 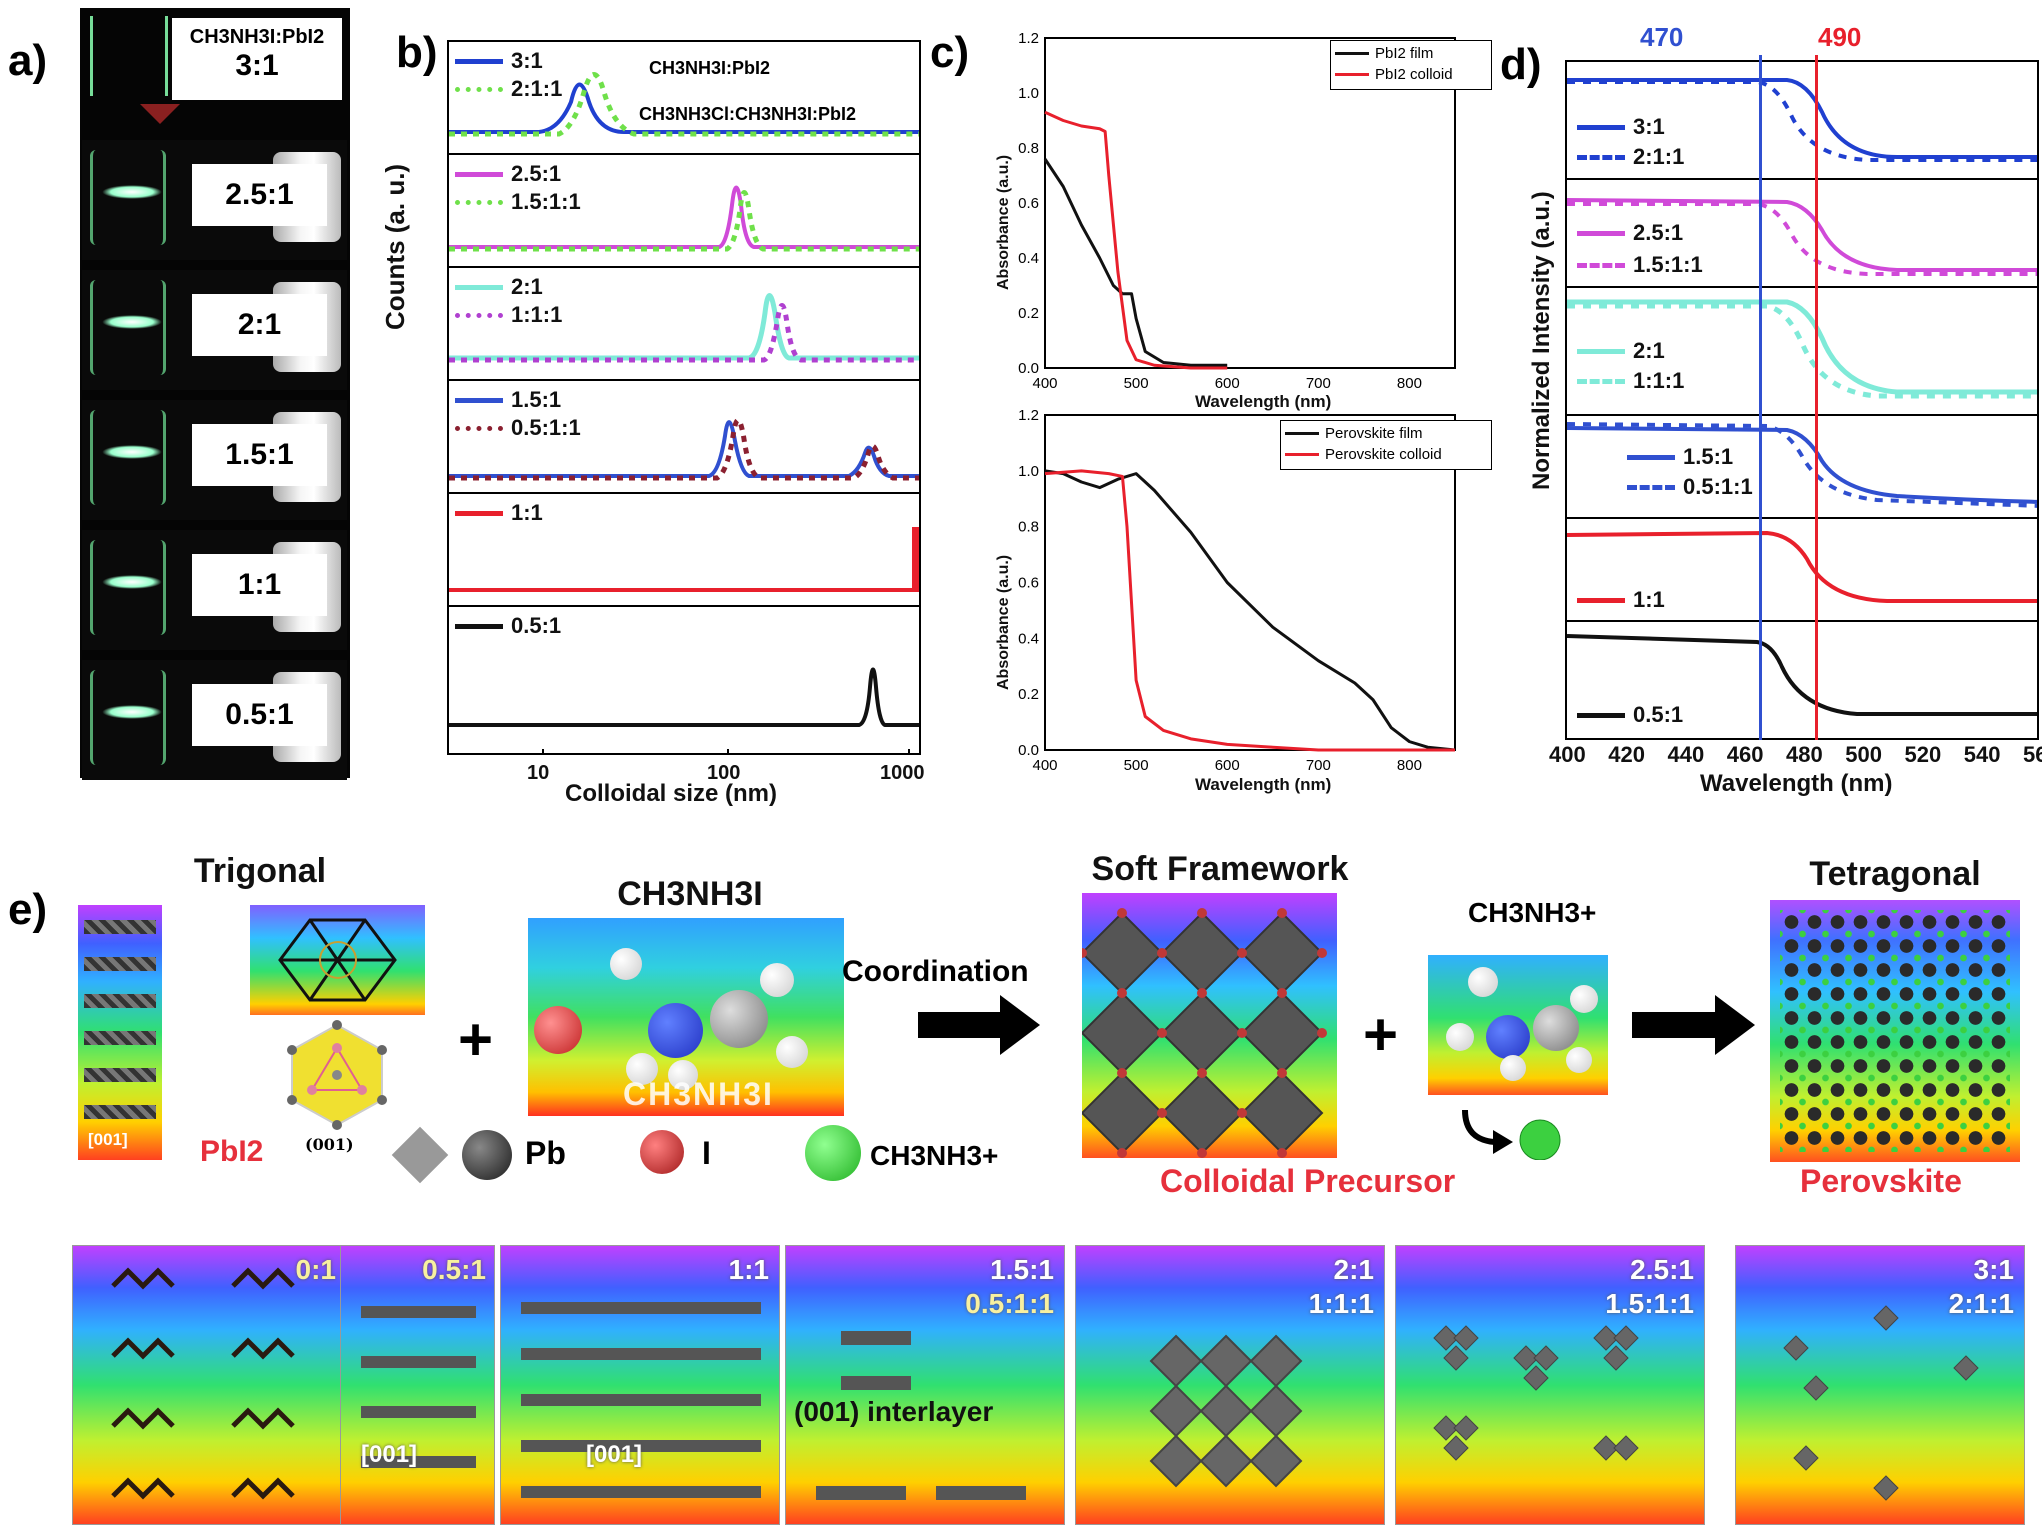 What do you see at coordinates (739, 1019) in the screenshot?
I see `e-carbon-atom` at bounding box center [739, 1019].